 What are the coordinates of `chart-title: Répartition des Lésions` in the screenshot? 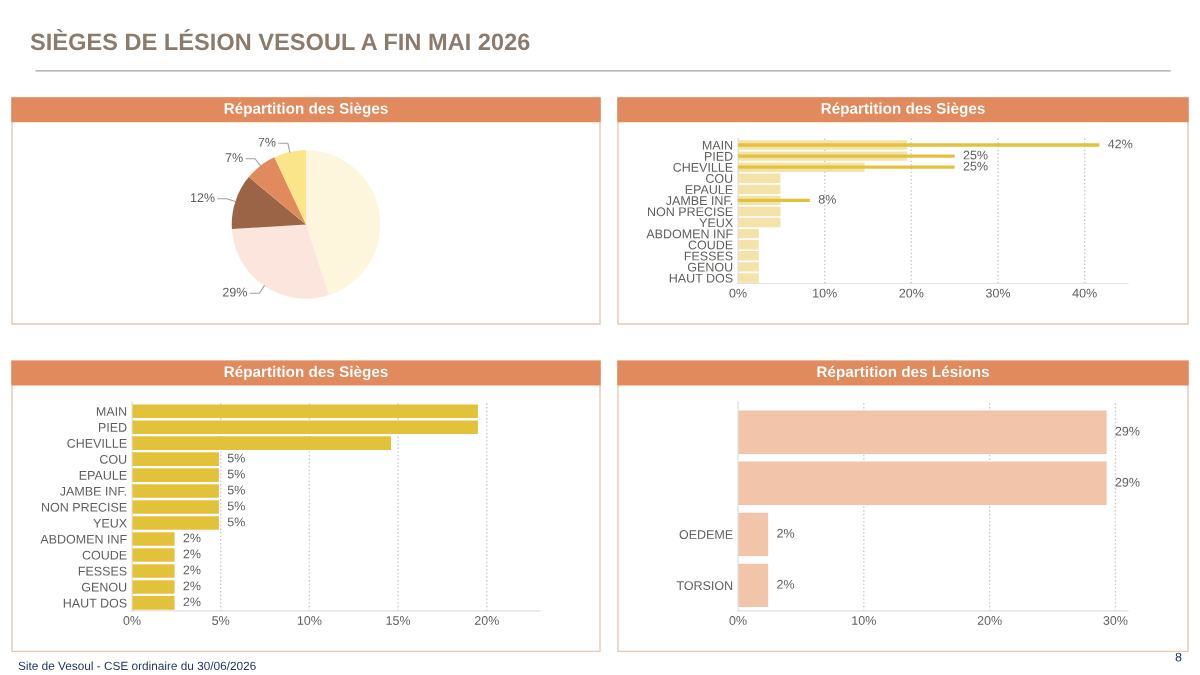 It's located at (903, 373).